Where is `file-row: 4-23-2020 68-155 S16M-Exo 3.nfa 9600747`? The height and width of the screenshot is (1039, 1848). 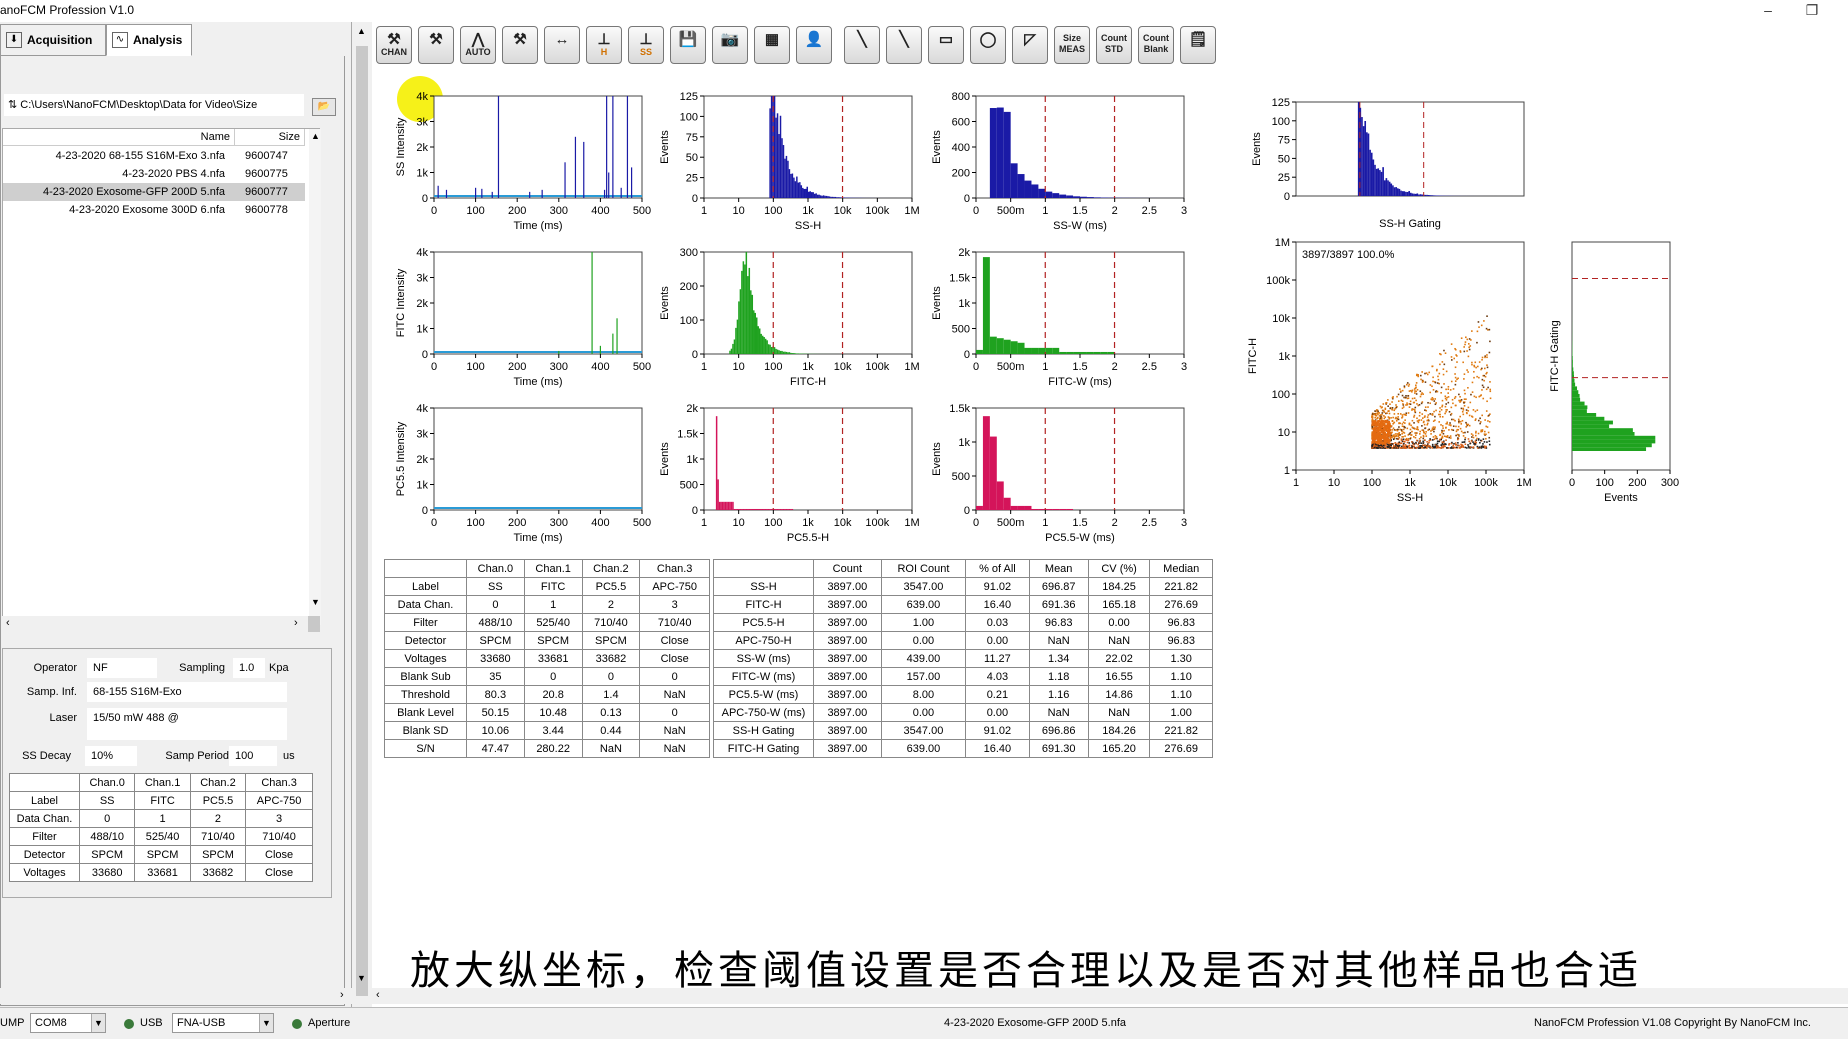
file-row: 4-23-2020 68-155 S16M-Exo 3.nfa 9600747 is located at coordinates (171, 156).